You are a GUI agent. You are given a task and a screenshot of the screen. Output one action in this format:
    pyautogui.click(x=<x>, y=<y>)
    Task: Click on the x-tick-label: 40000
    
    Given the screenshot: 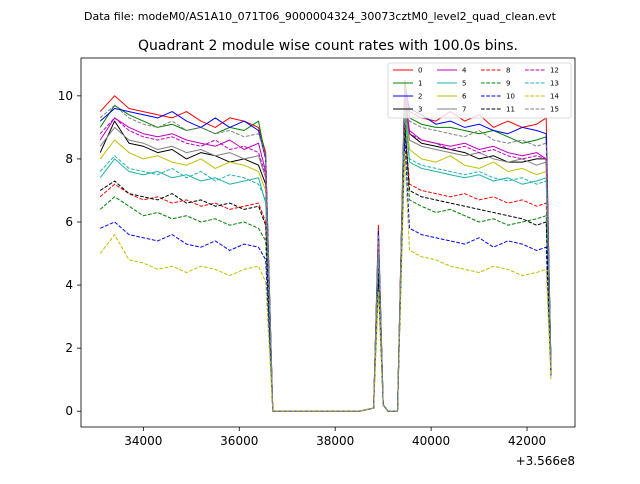 What is the action you would take?
    pyautogui.click(x=431, y=441)
    